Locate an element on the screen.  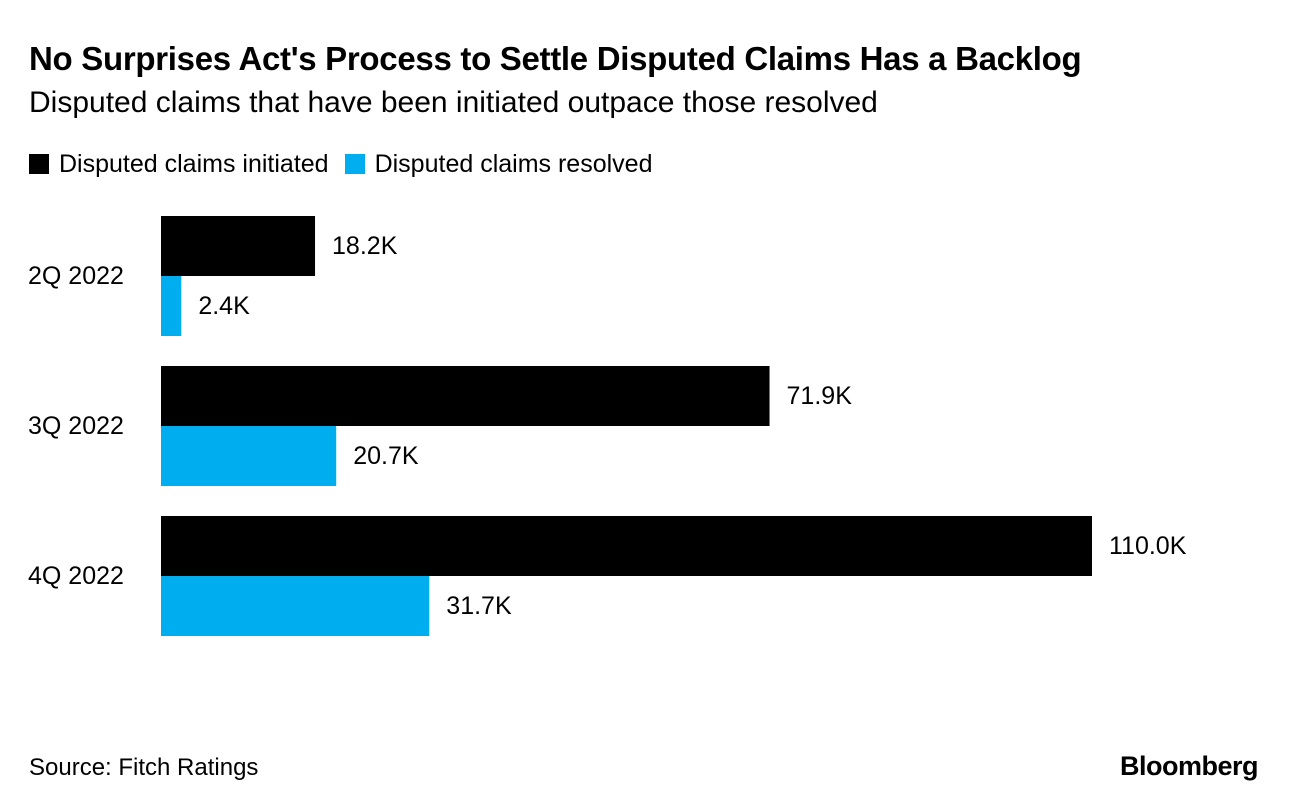
legend-swatch-initiated is located at coordinates (39, 164).